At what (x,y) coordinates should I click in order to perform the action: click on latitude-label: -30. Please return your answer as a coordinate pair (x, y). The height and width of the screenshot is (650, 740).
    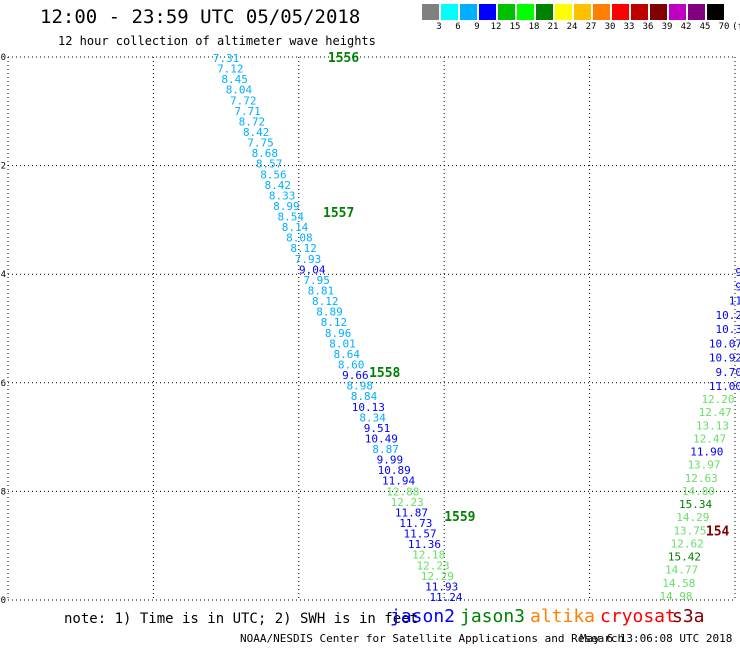
    Looking at the image, I should click on (3, 600).